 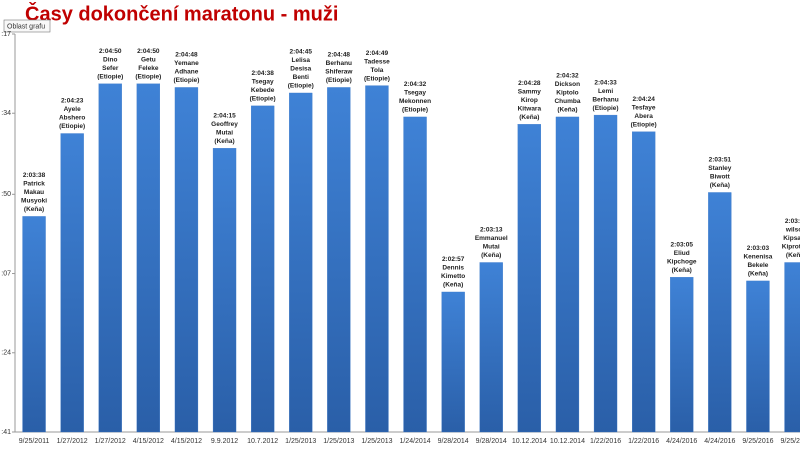 I want to click on runner-label: Abera, so click(x=643, y=116).